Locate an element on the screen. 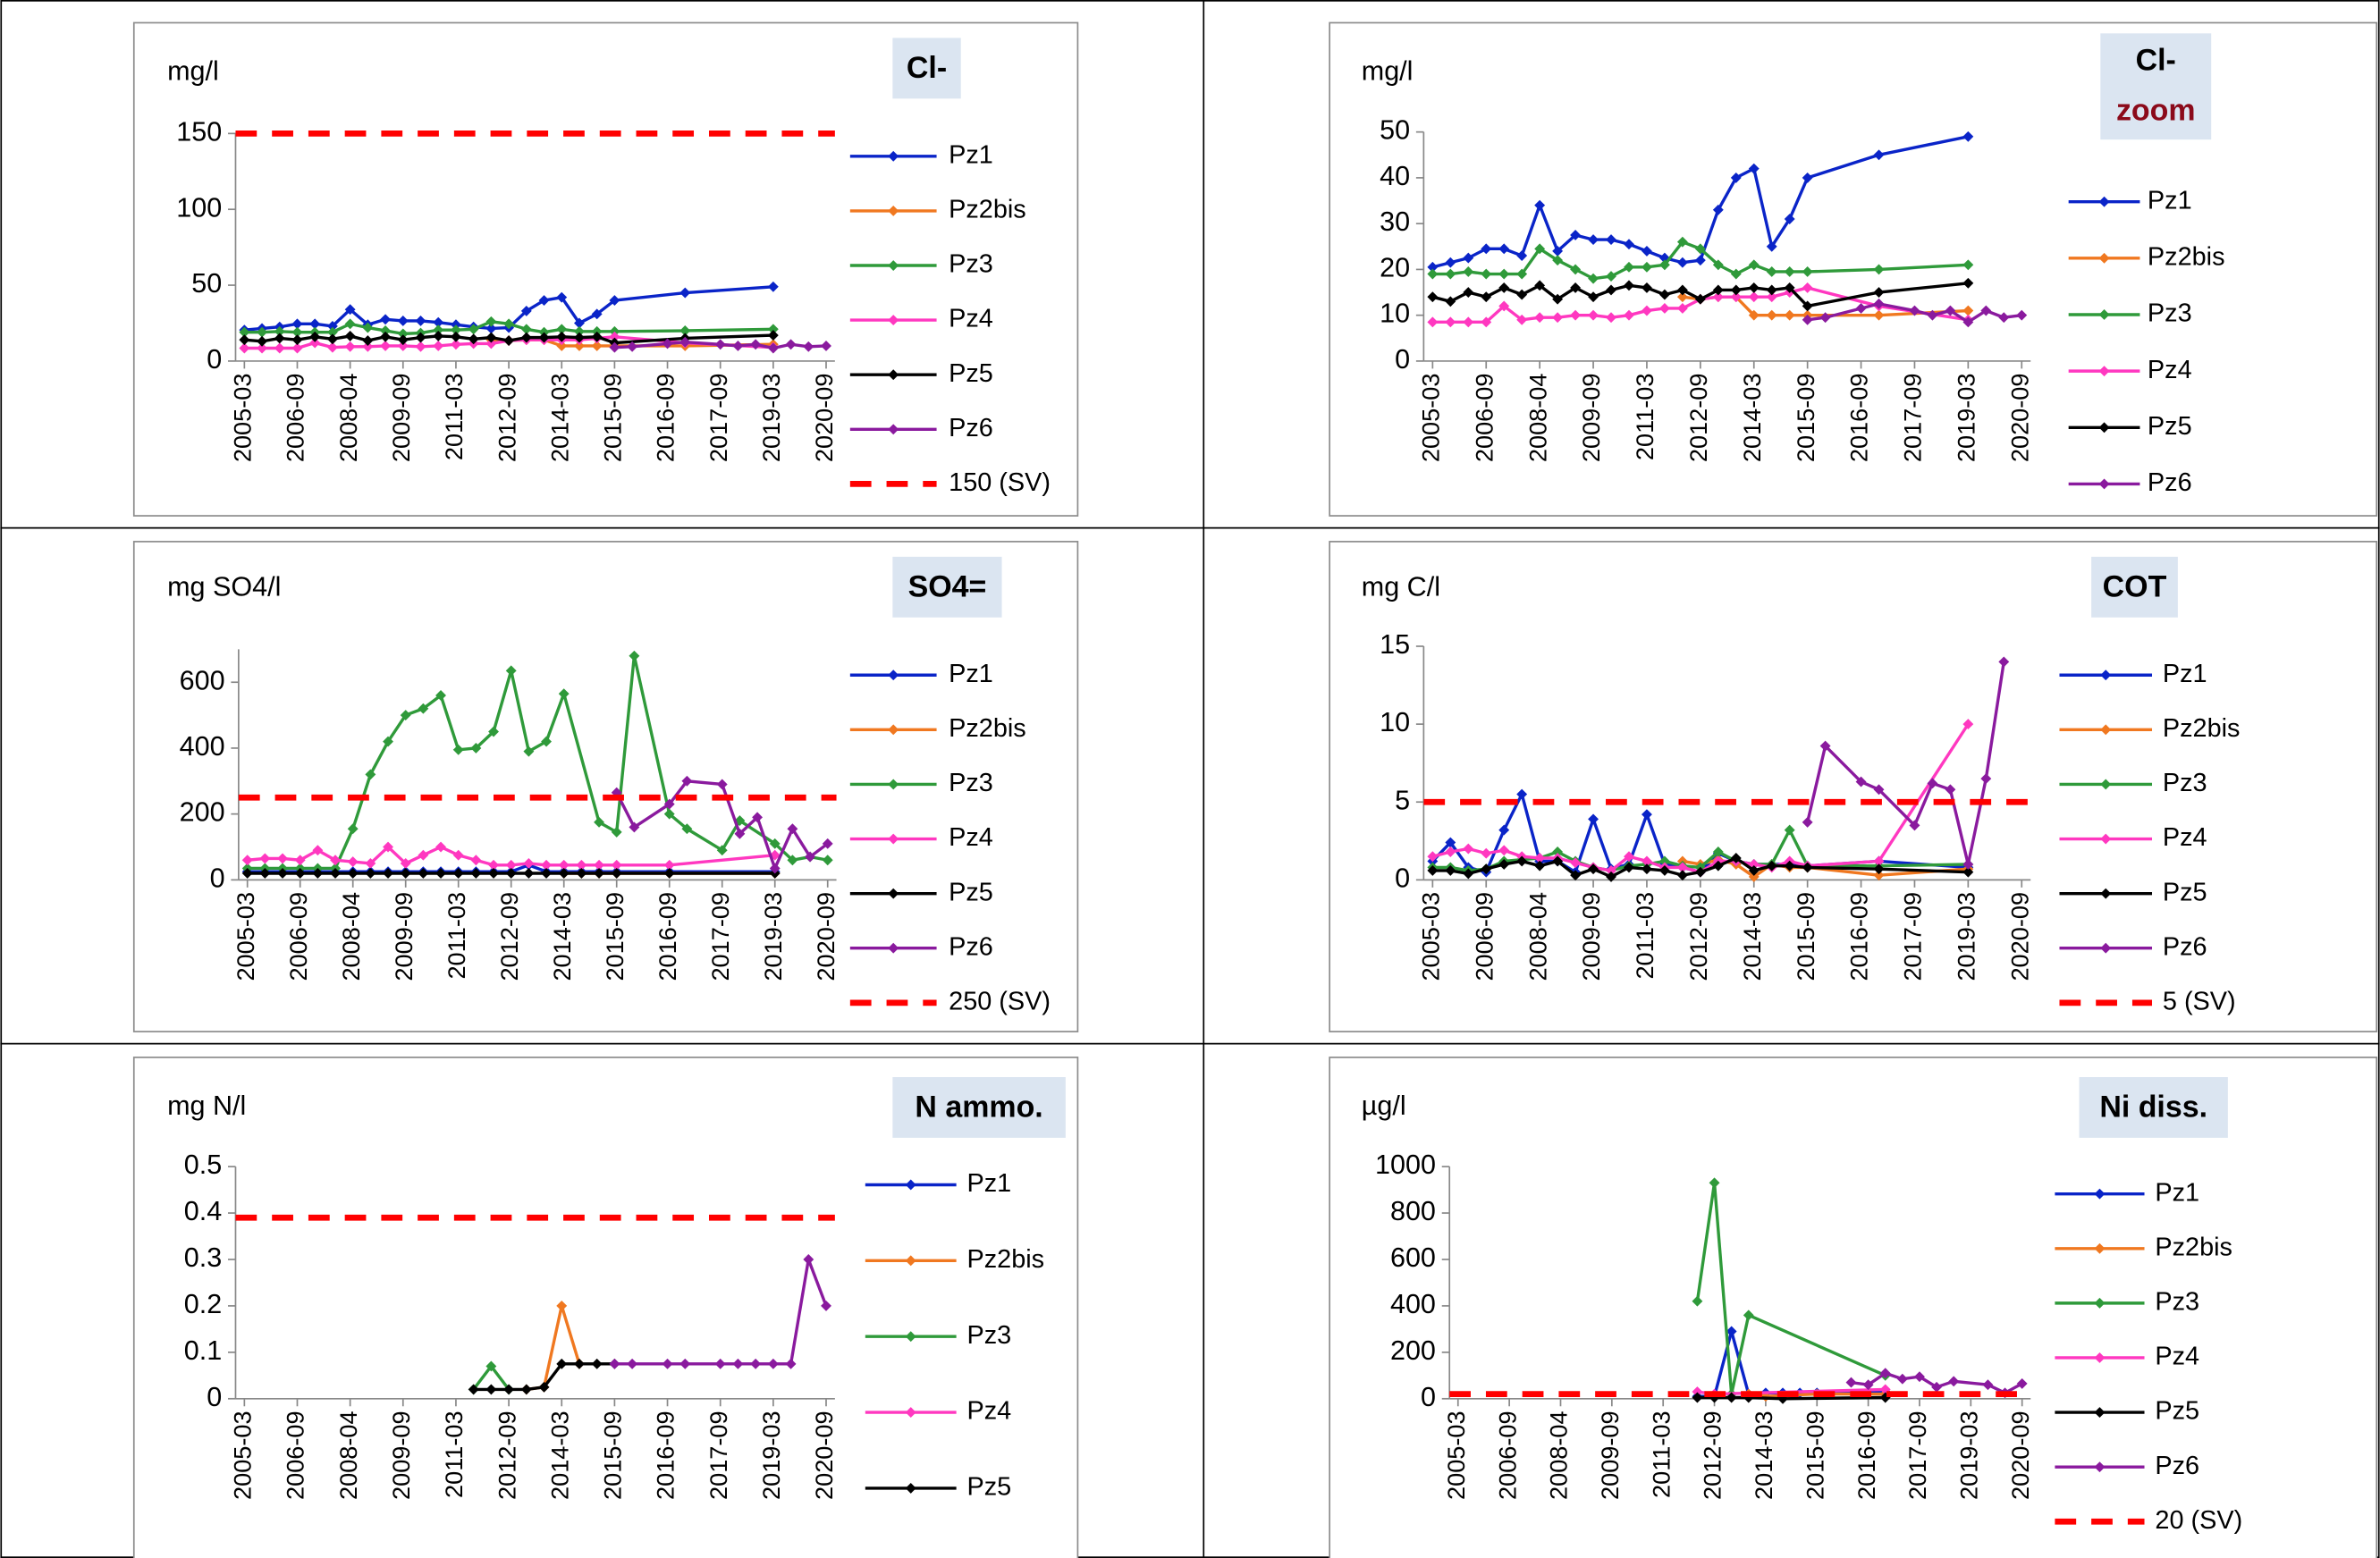 The image size is (2380, 1558). x-tick-label: 2014-03 is located at coordinates (1752, 937).